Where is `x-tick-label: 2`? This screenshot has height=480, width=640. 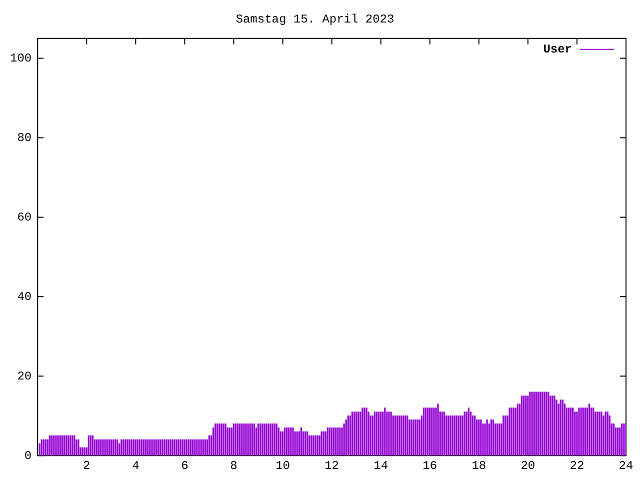 x-tick-label: 2 is located at coordinates (86, 465).